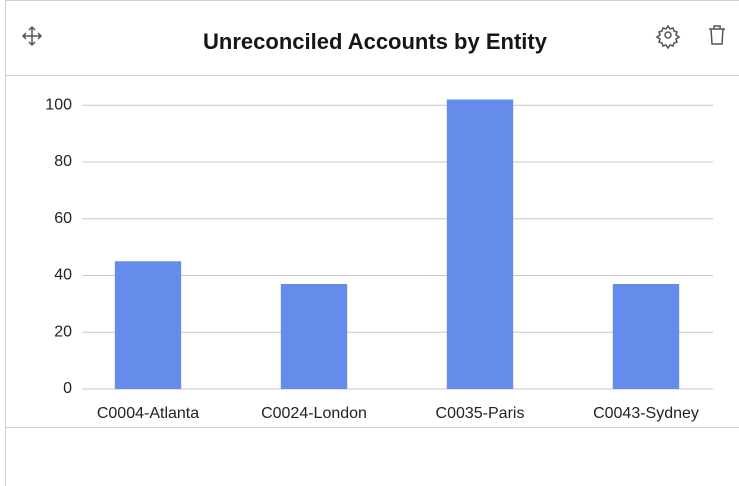 This screenshot has width=739, height=486. Describe the element at coordinates (148, 413) in the screenshot. I see `x-tick-label: C0004-Atlanta` at that location.